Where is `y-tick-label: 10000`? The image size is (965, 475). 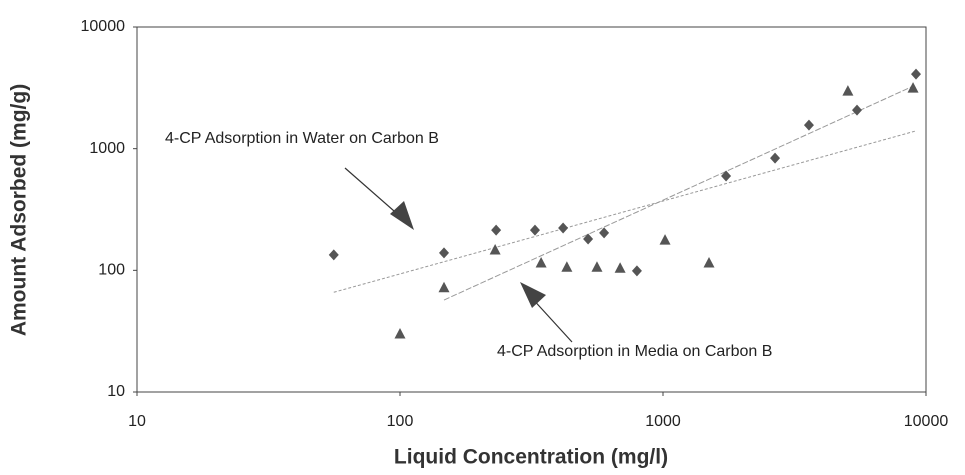
y-tick-label: 10000 is located at coordinates (103, 26).